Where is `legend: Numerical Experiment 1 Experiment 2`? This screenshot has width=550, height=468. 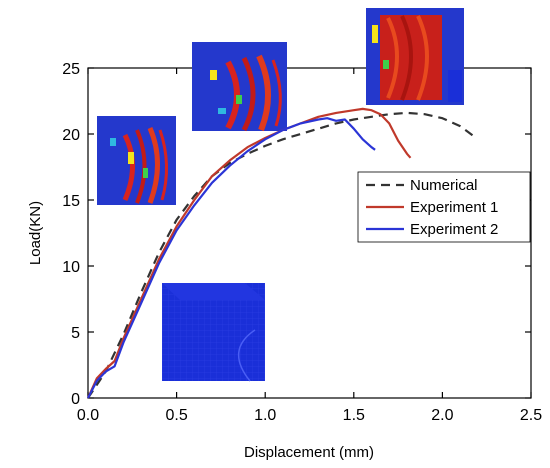 legend: Numerical Experiment 1 Experiment 2 is located at coordinates (444, 207).